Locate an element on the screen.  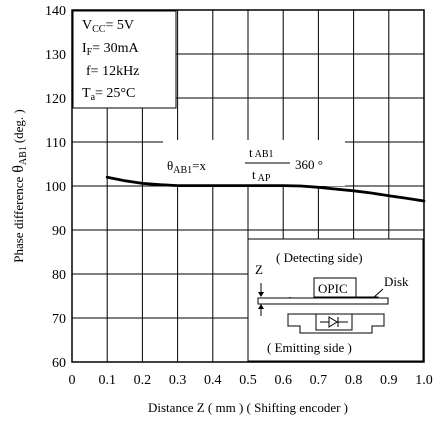
x-tick-label: 0.6 is located at coordinates (283, 380).